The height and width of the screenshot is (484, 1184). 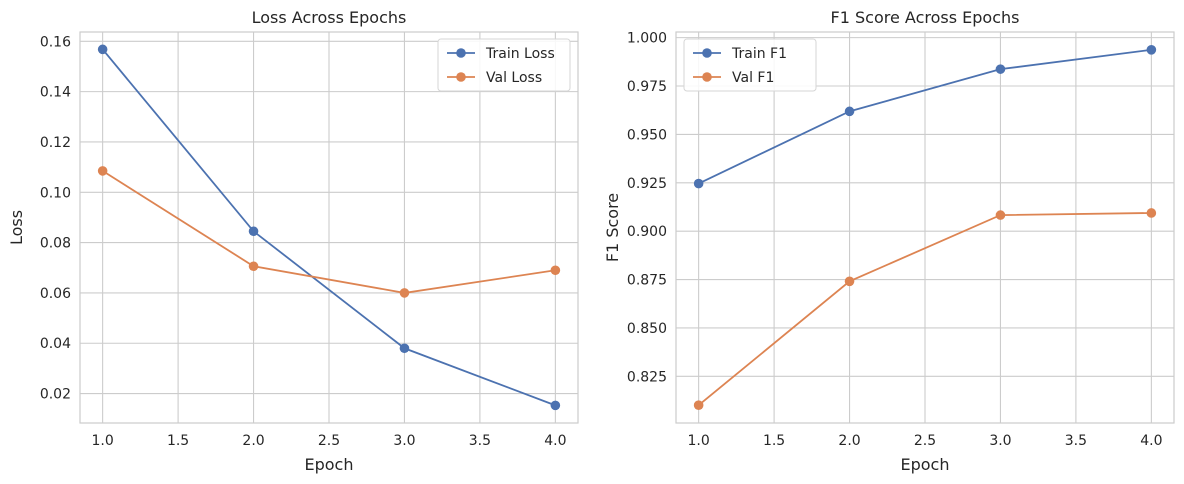 I want to click on chart-title: F1 Score Across Epochs, so click(x=925, y=17).